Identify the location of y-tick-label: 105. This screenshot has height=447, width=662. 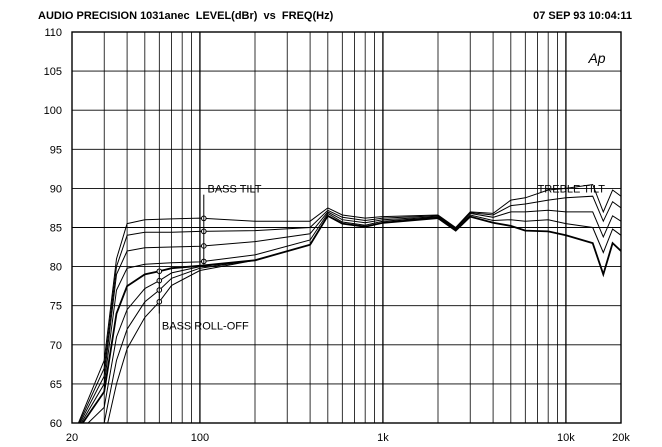
(53, 72).